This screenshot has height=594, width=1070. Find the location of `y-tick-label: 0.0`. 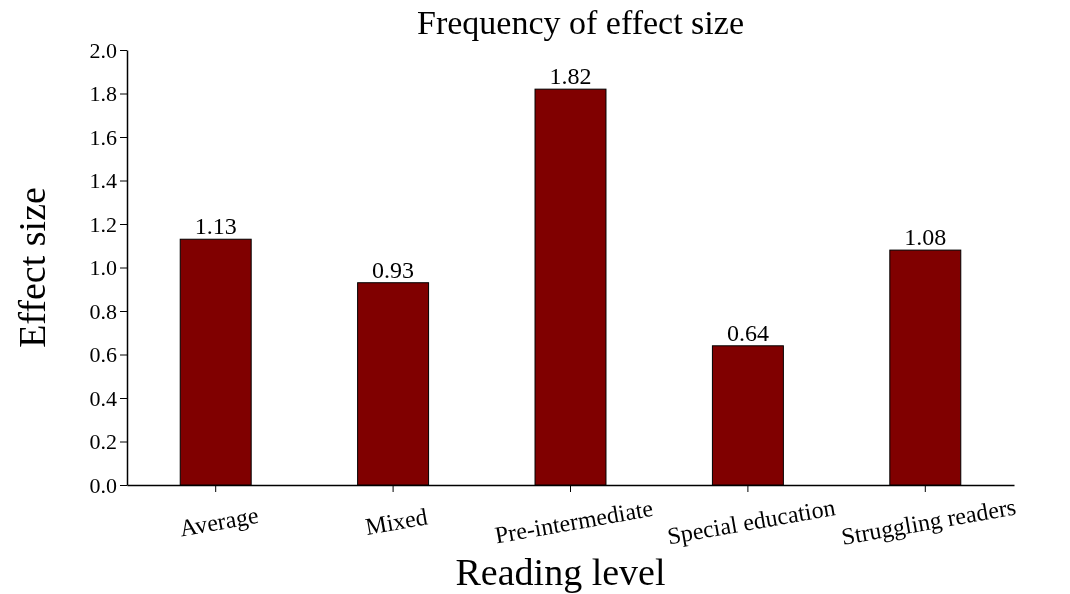

y-tick-label: 0.0 is located at coordinates (103, 485).